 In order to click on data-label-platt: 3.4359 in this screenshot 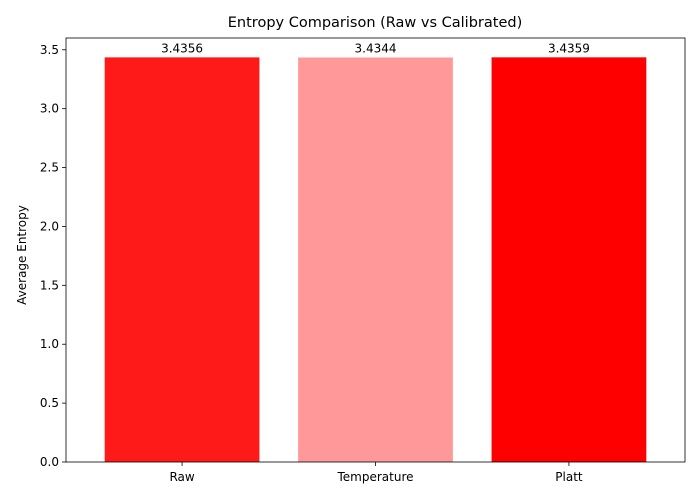, I will do `click(569, 48)`.